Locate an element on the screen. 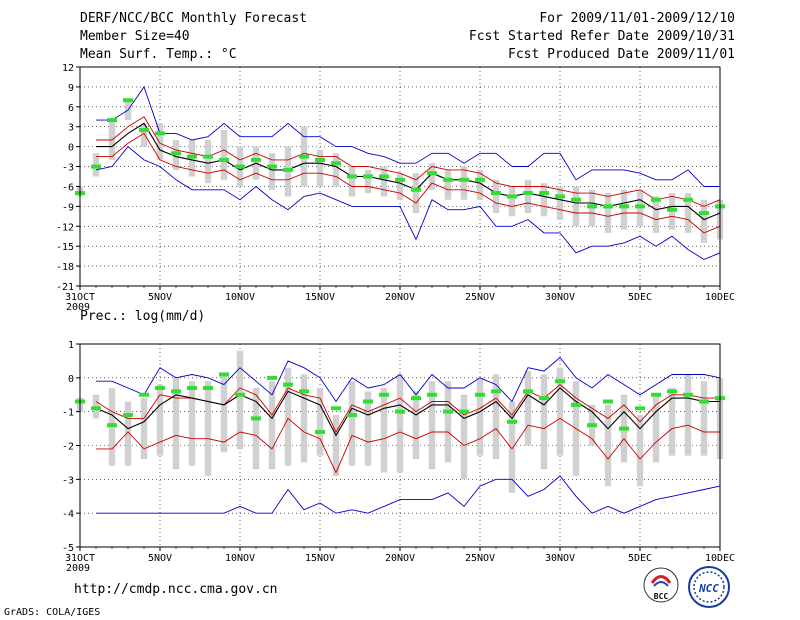  chart1-ytick-label: -9 is located at coordinates (68, 207).